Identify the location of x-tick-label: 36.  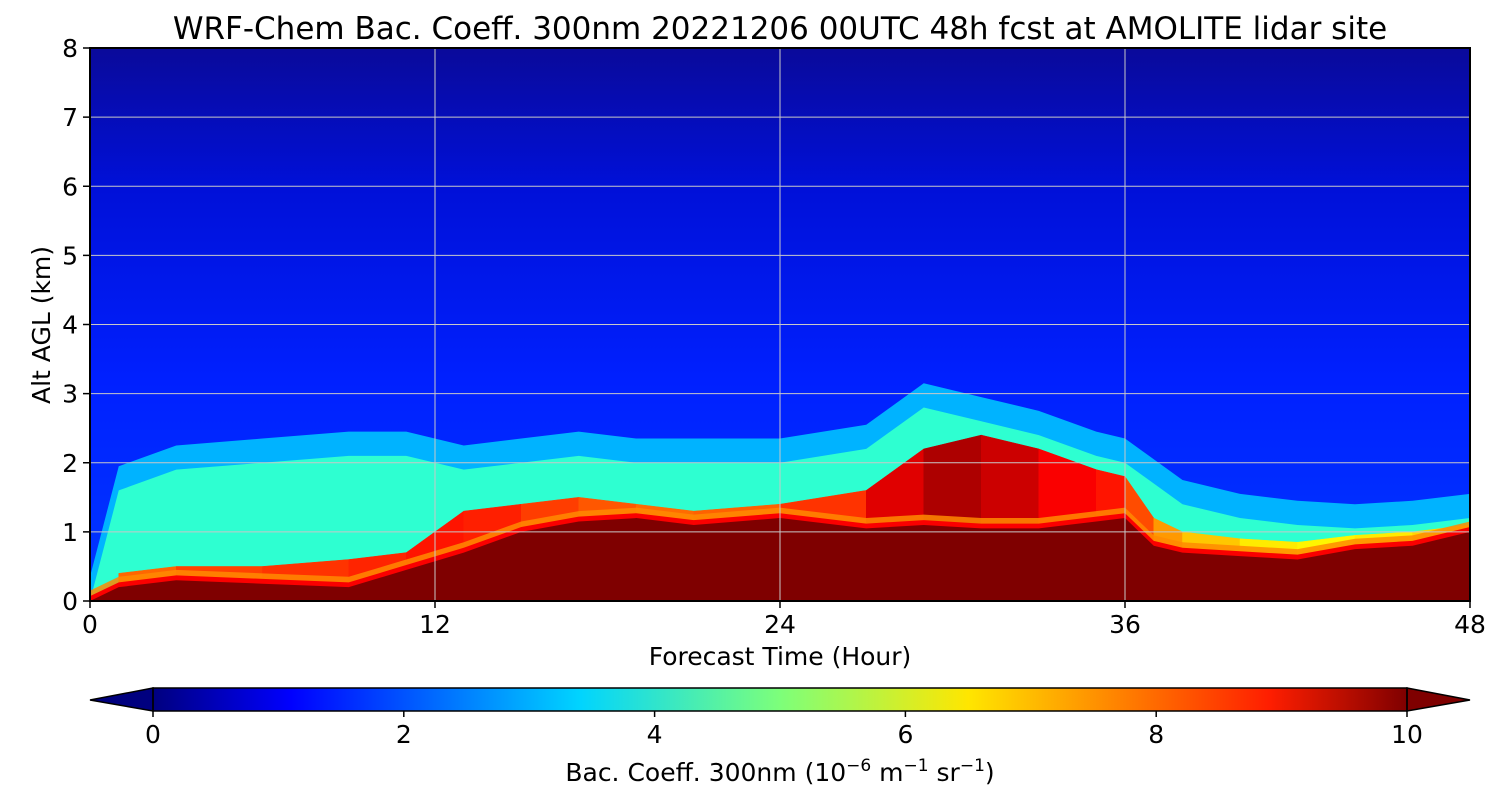
(1125, 624).